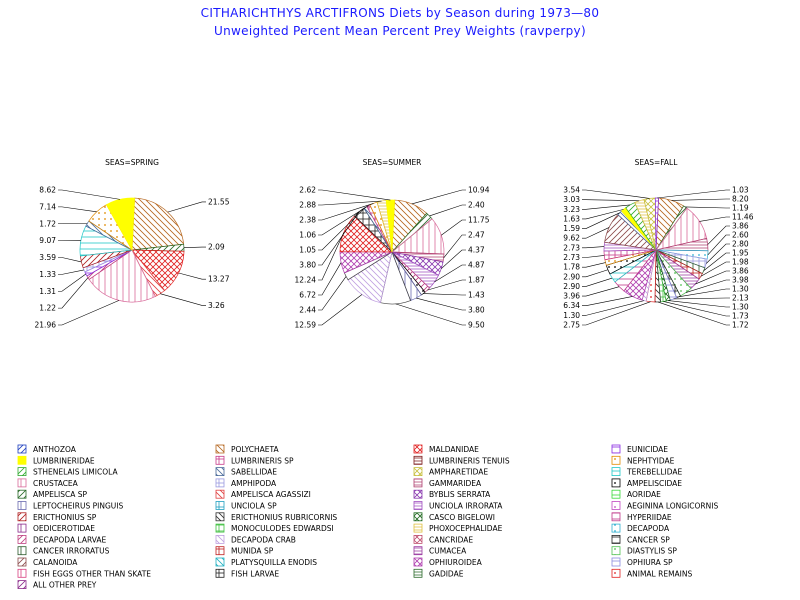  What do you see at coordinates (571, 199) in the screenshot?
I see `slice-label: 3.03` at bounding box center [571, 199].